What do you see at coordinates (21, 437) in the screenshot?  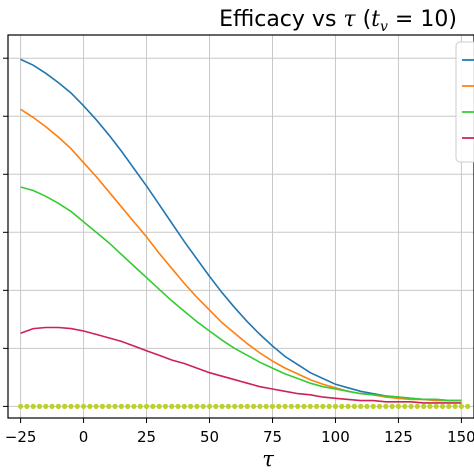 I see `x-tick-label: −25` at bounding box center [21, 437].